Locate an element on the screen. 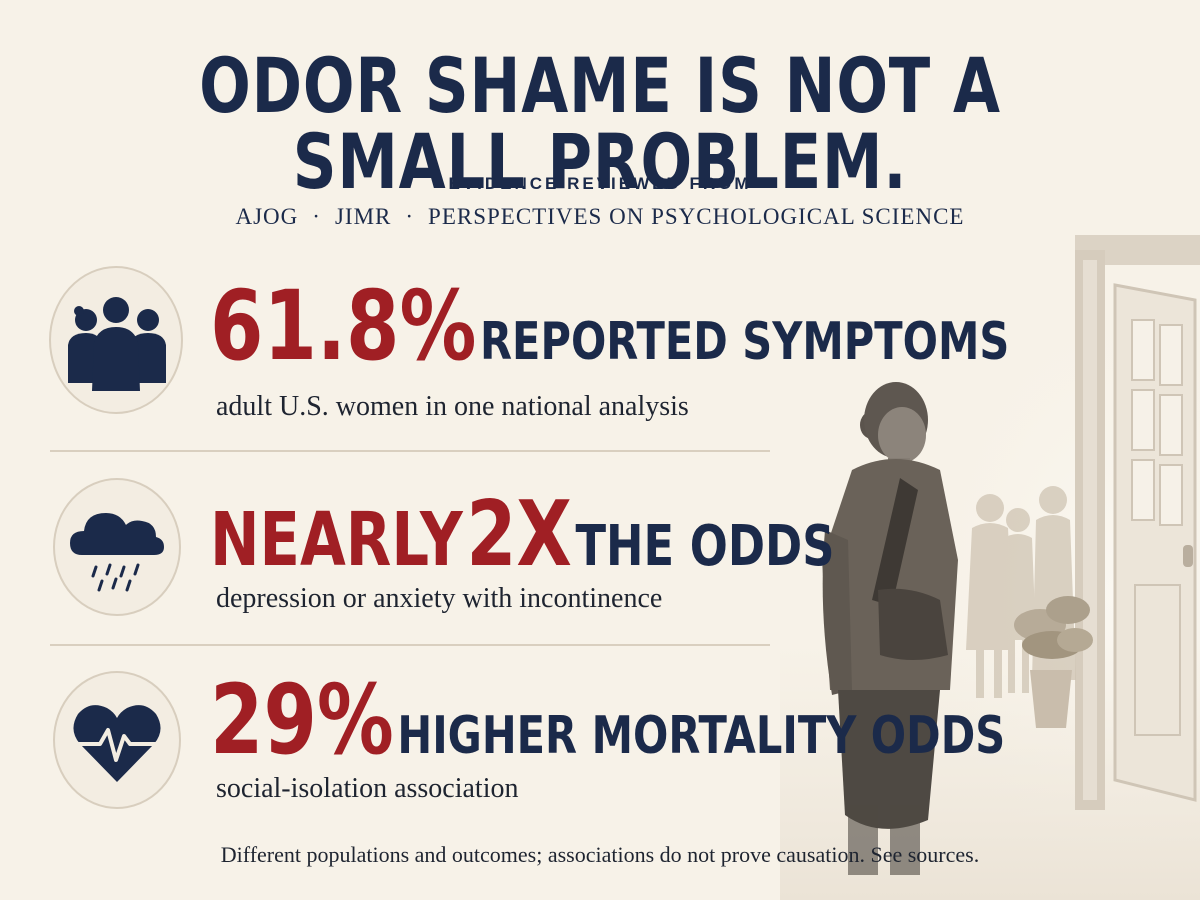  rain-cloud-icon is located at coordinates (117, 547).